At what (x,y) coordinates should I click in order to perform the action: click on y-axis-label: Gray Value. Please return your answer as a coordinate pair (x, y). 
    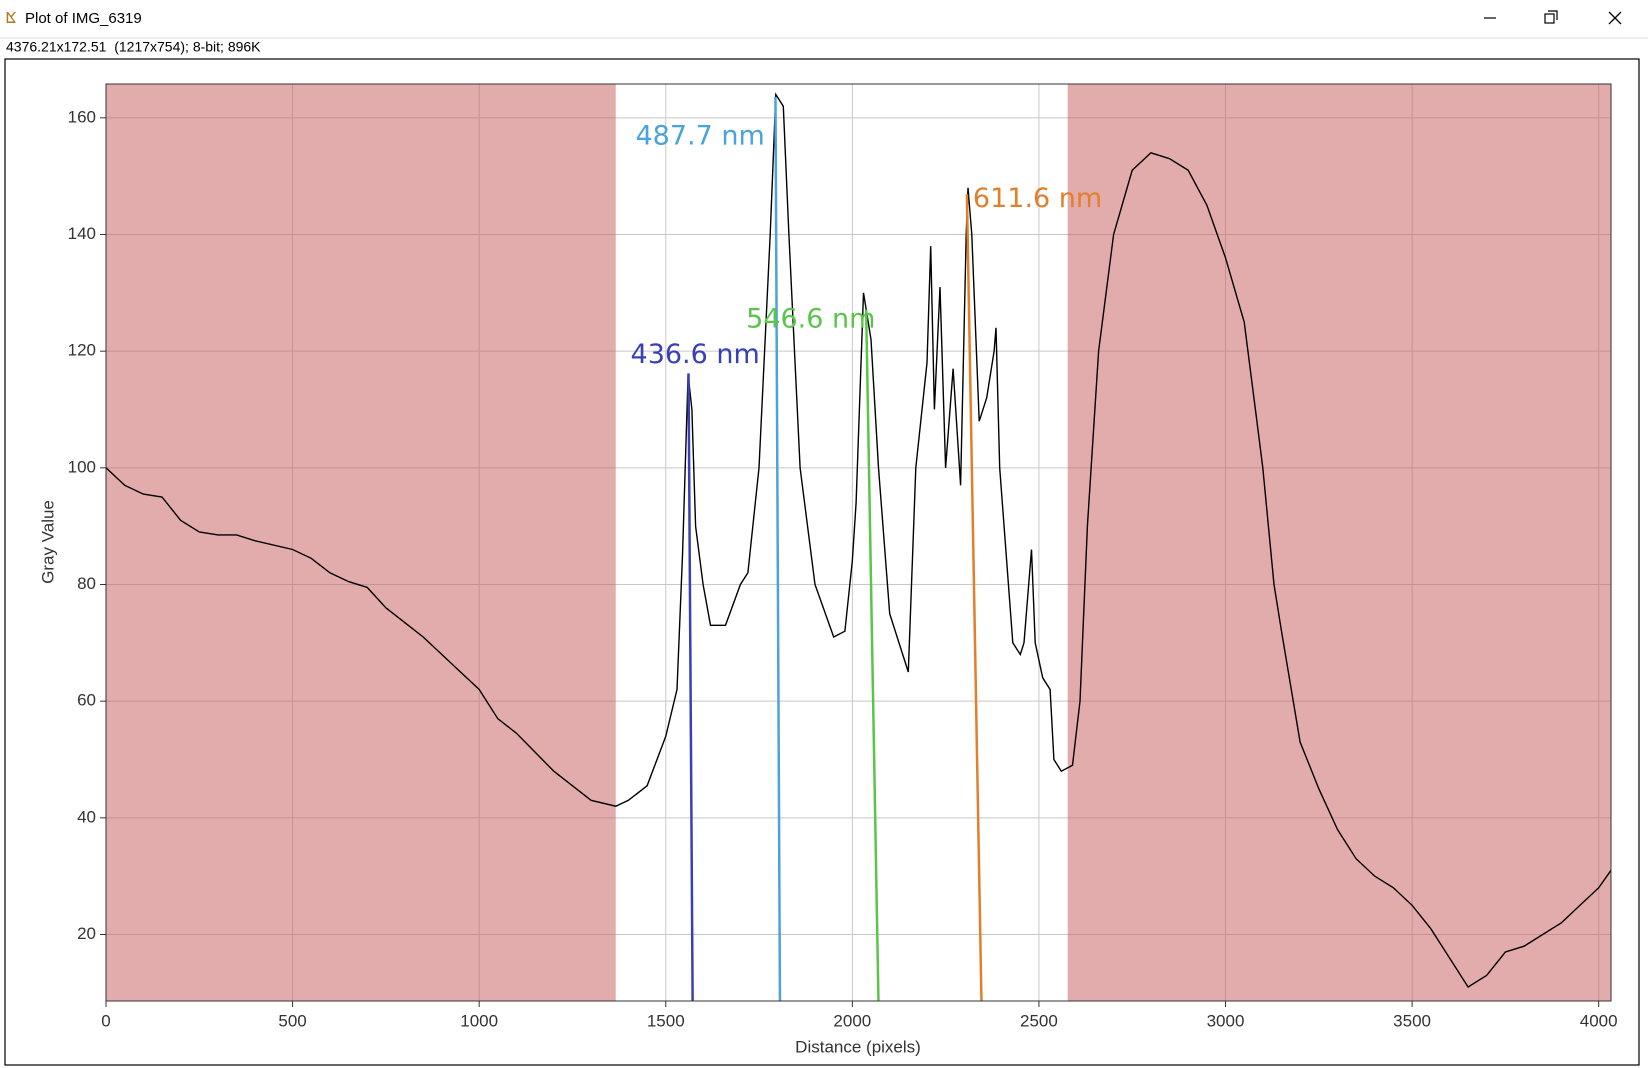
    Looking at the image, I should click on (47, 542).